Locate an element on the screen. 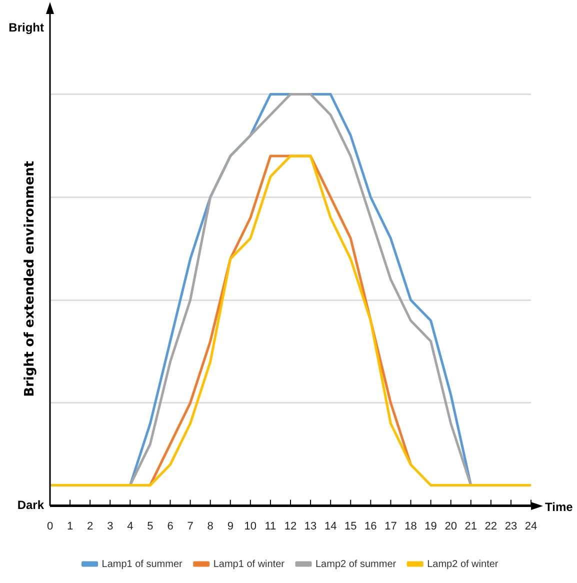  text: Dark is located at coordinates (30, 505).